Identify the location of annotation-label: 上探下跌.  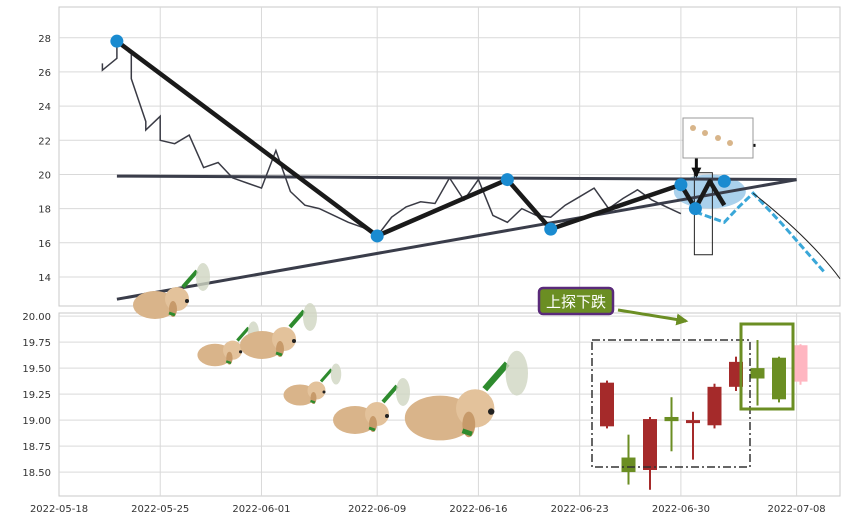
(576, 302).